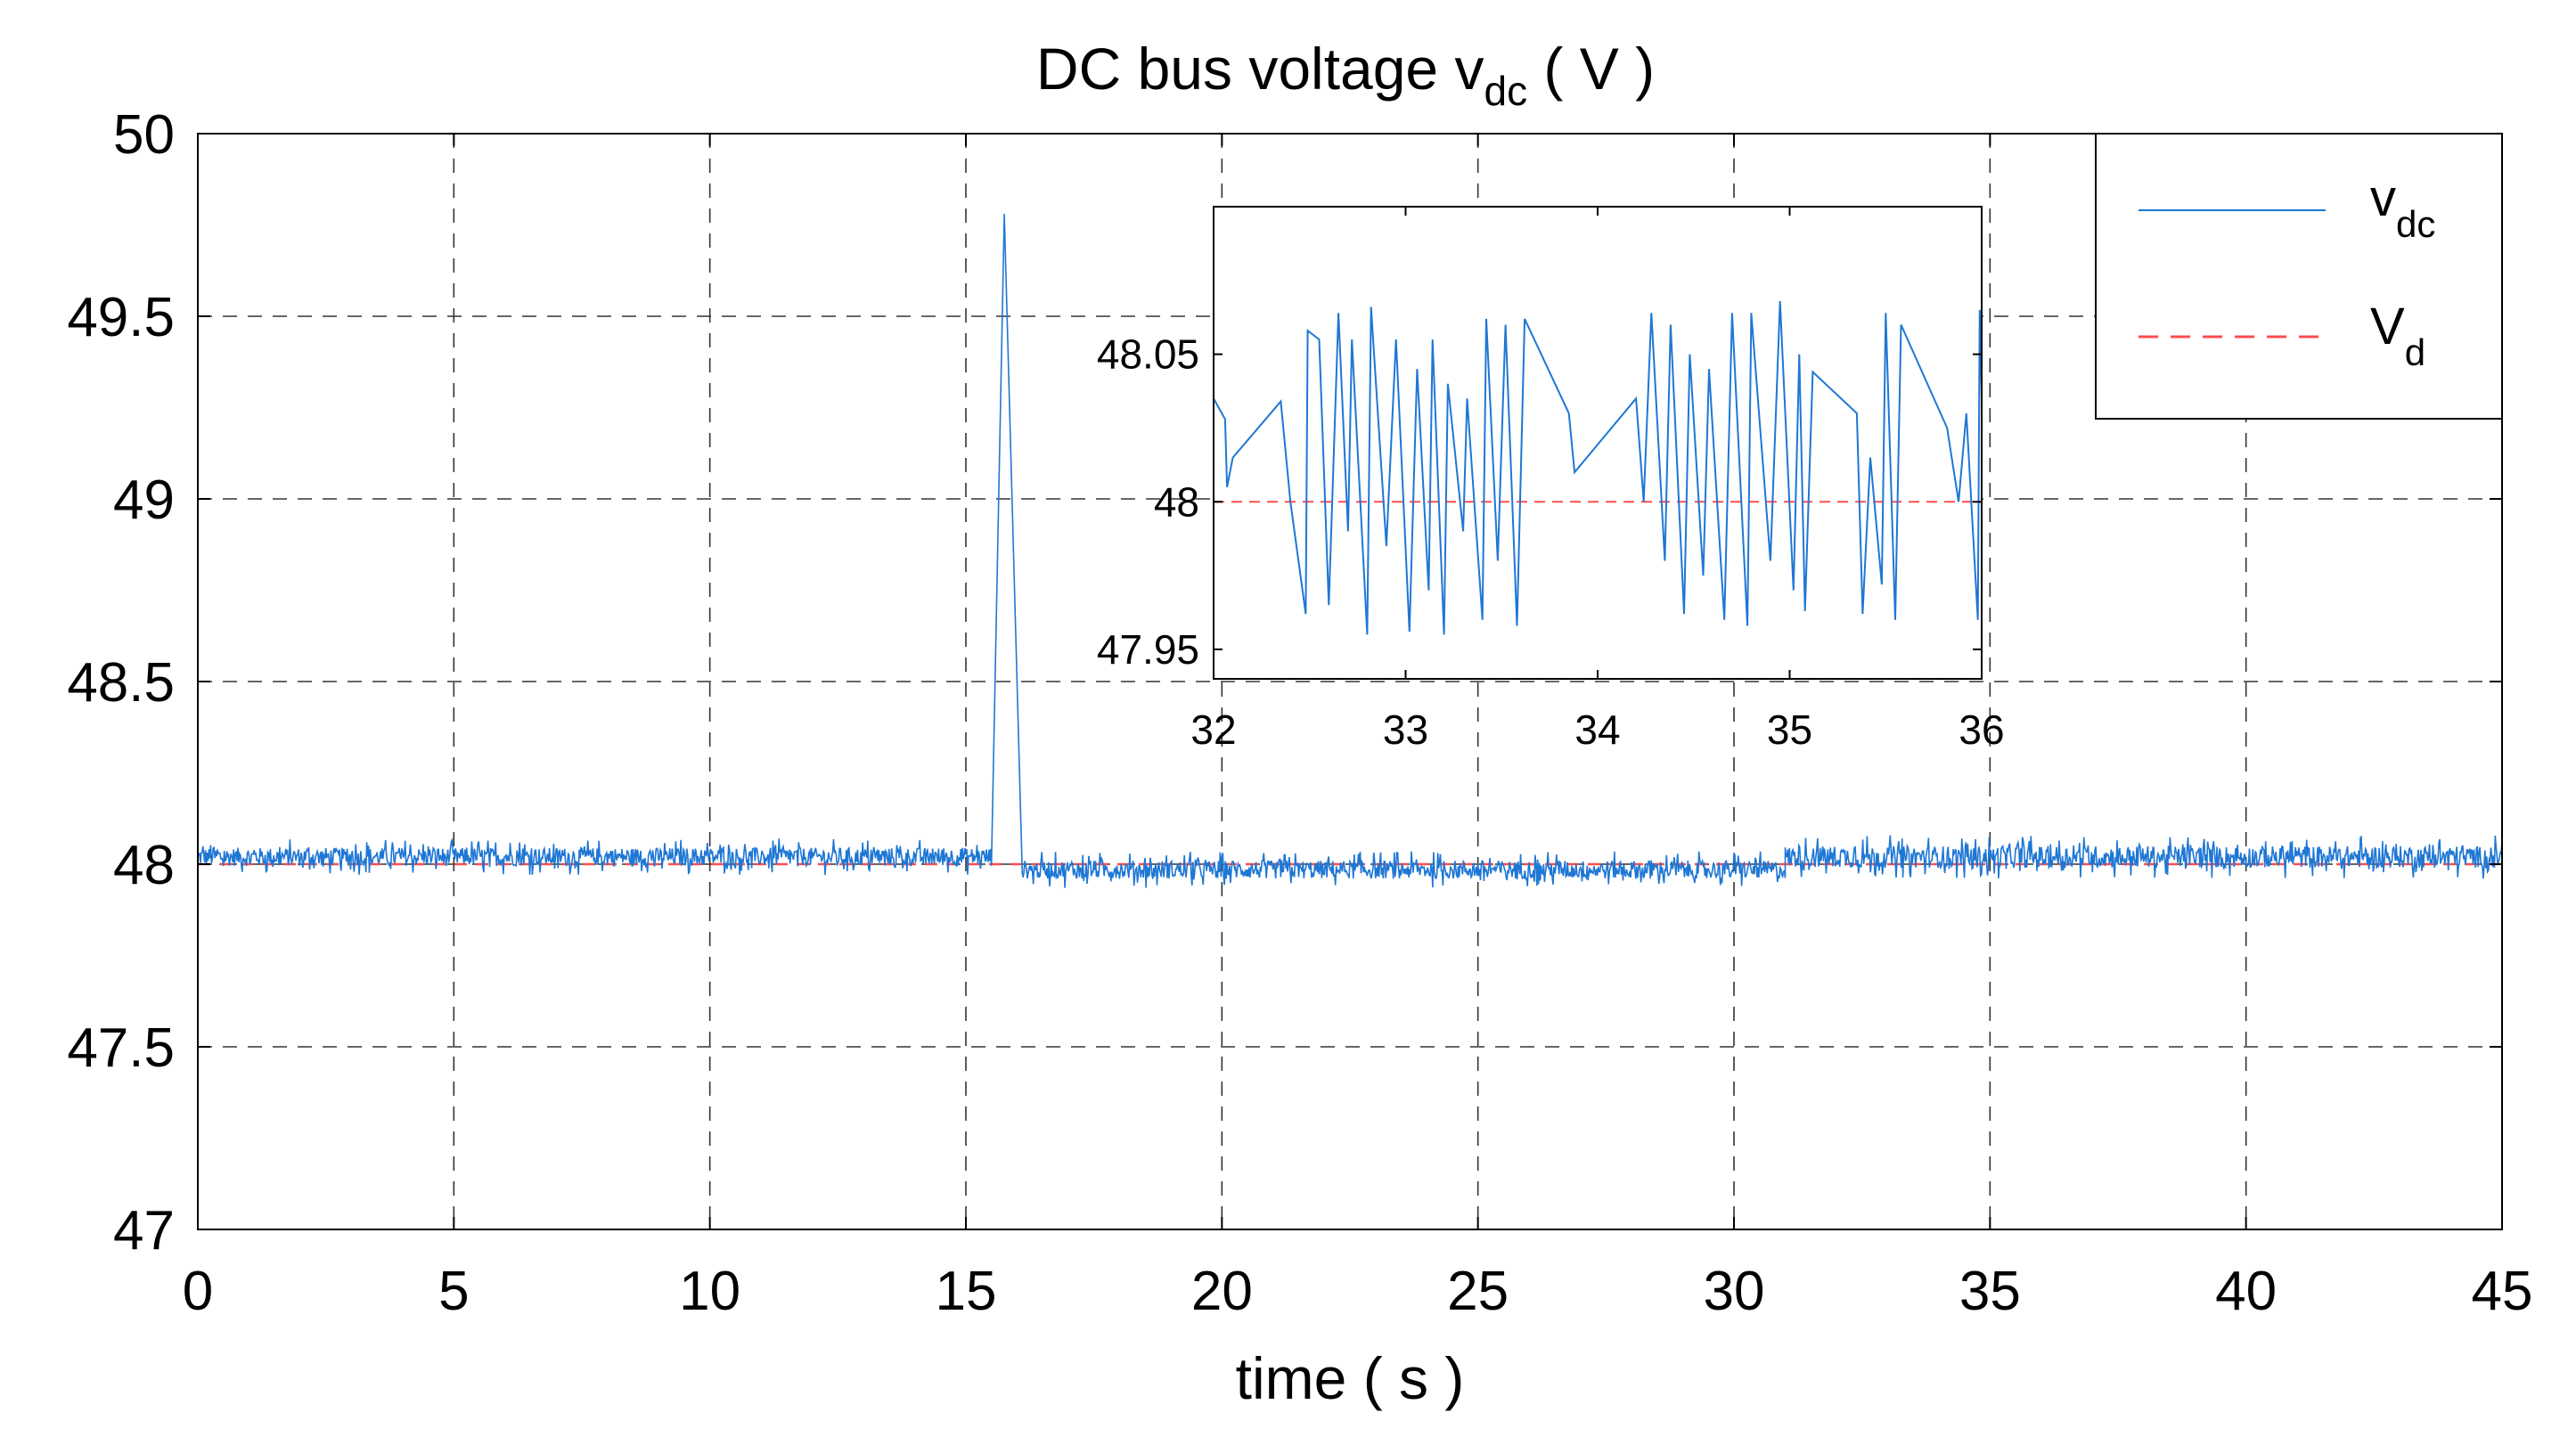  What do you see at coordinates (144, 866) in the screenshot?
I see `y-tick-label: 48` at bounding box center [144, 866].